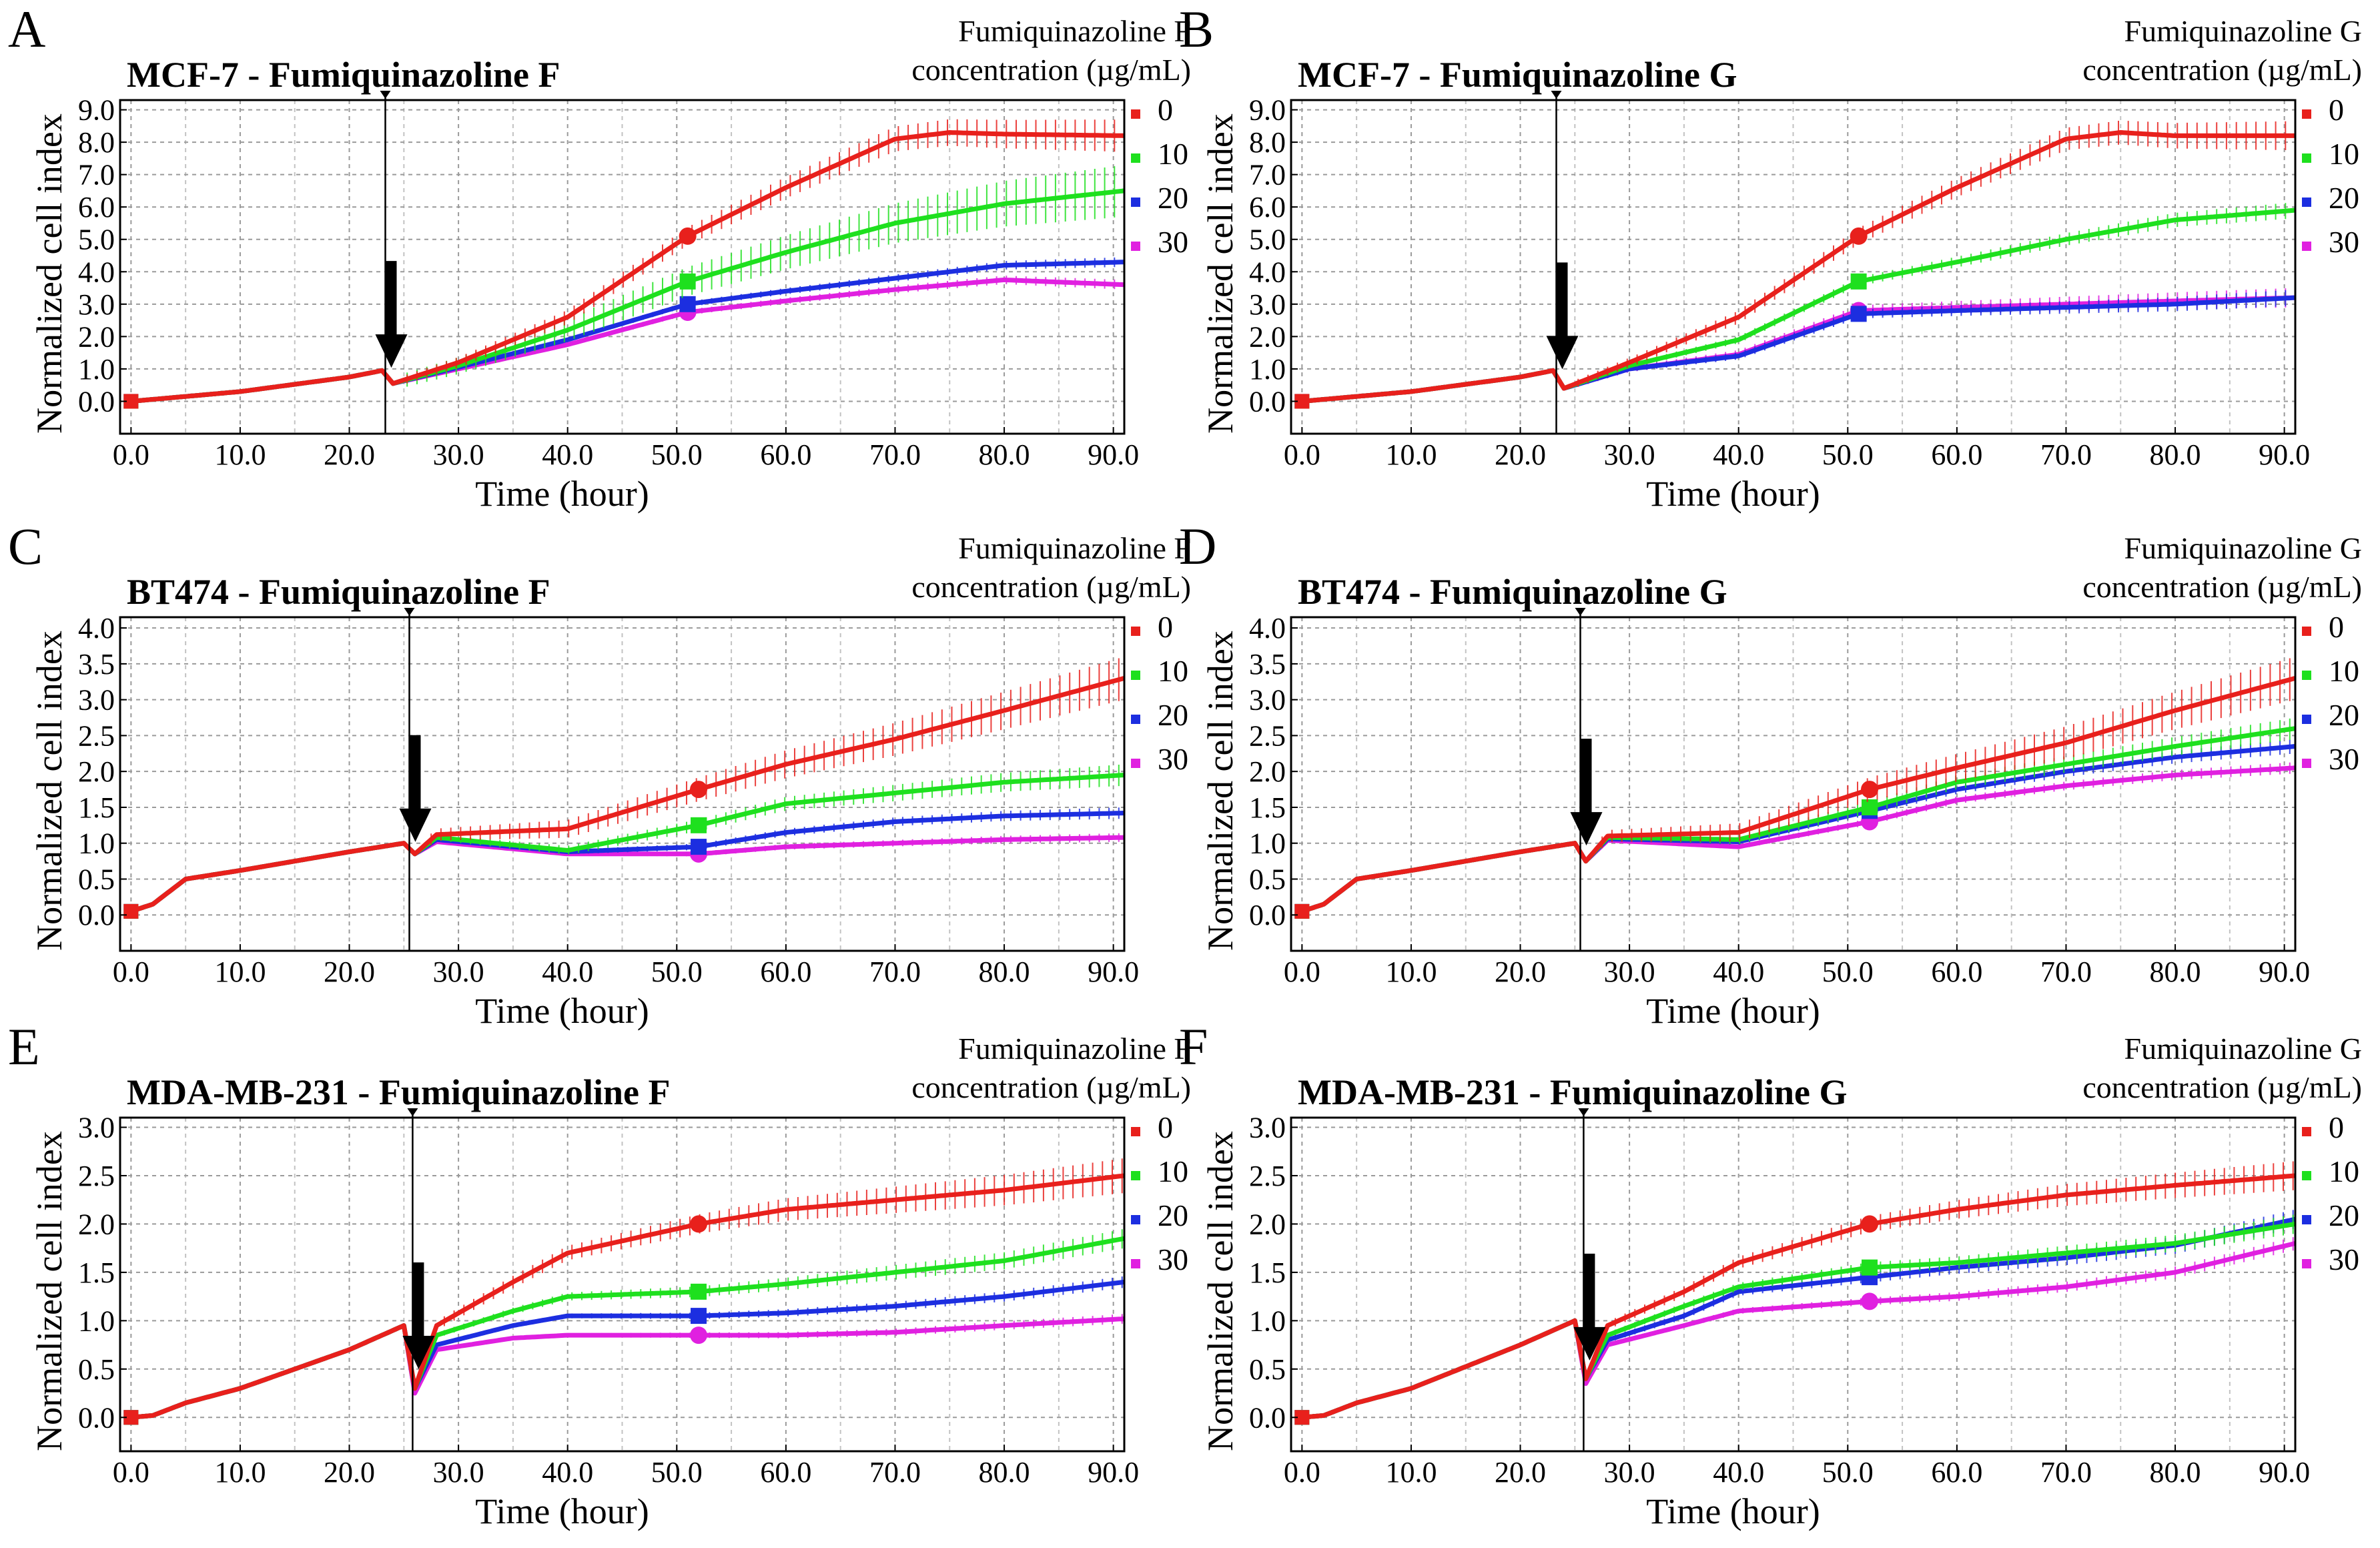 This screenshot has width=2380, height=1548. Describe the element at coordinates (1173, 671) in the screenshot. I see `legend-entry: 10` at that location.